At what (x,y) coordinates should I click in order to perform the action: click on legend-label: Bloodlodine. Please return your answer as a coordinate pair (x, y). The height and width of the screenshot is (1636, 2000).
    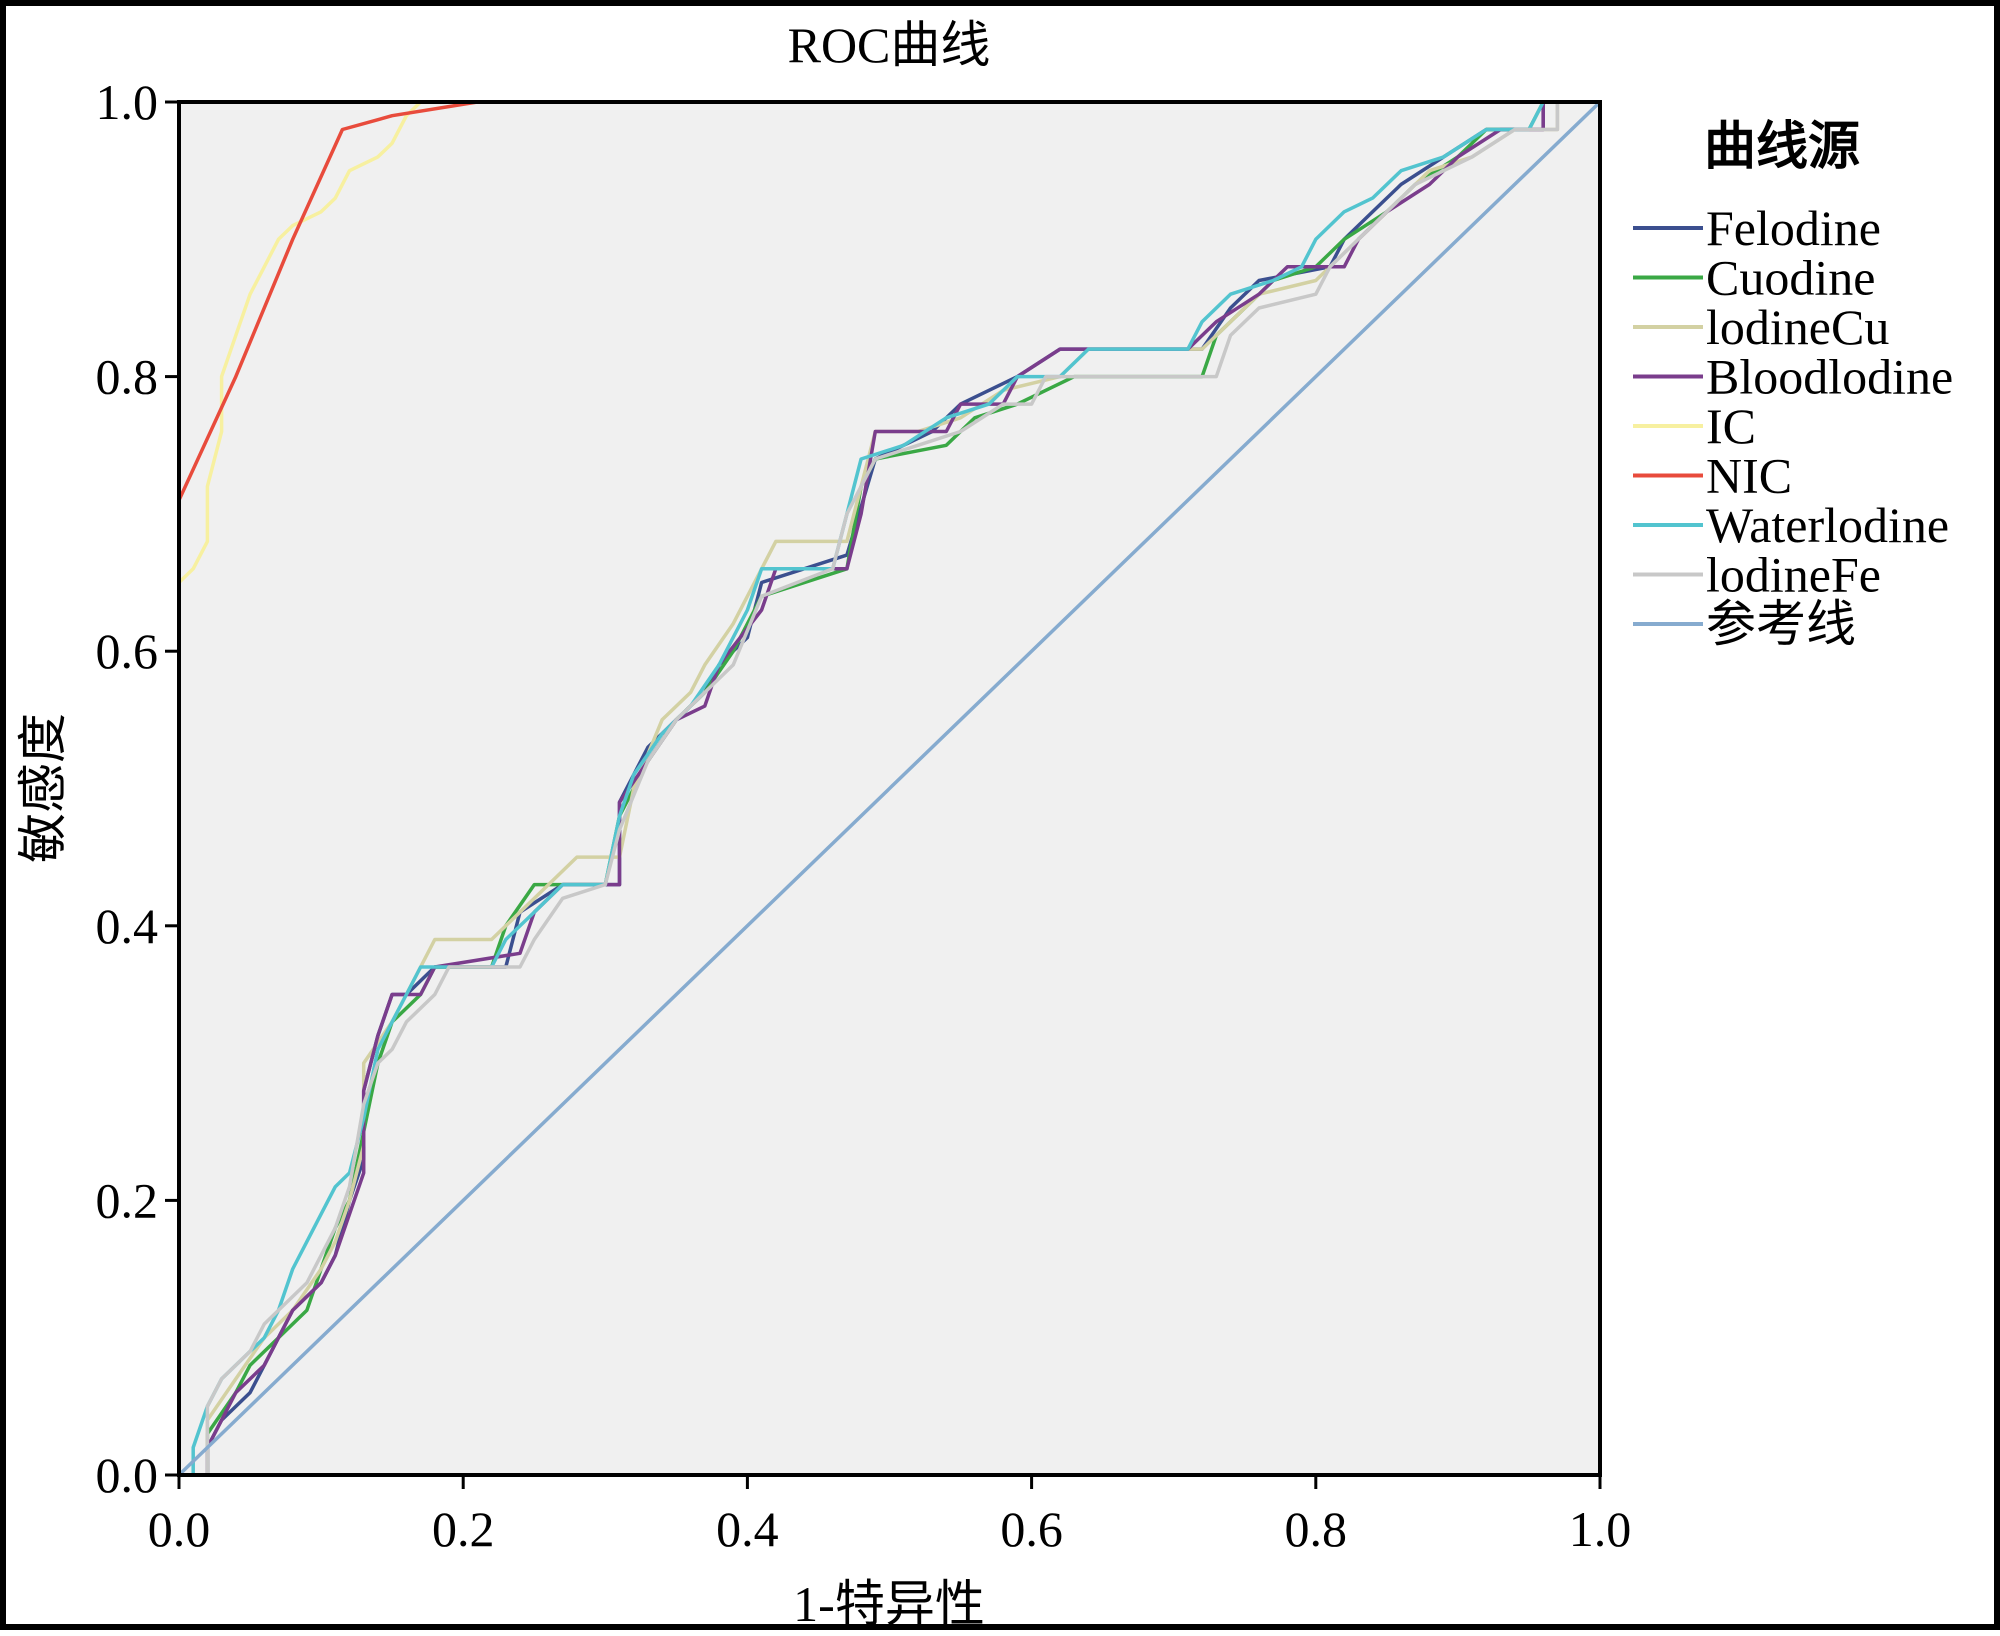
    Looking at the image, I should click on (1829, 377).